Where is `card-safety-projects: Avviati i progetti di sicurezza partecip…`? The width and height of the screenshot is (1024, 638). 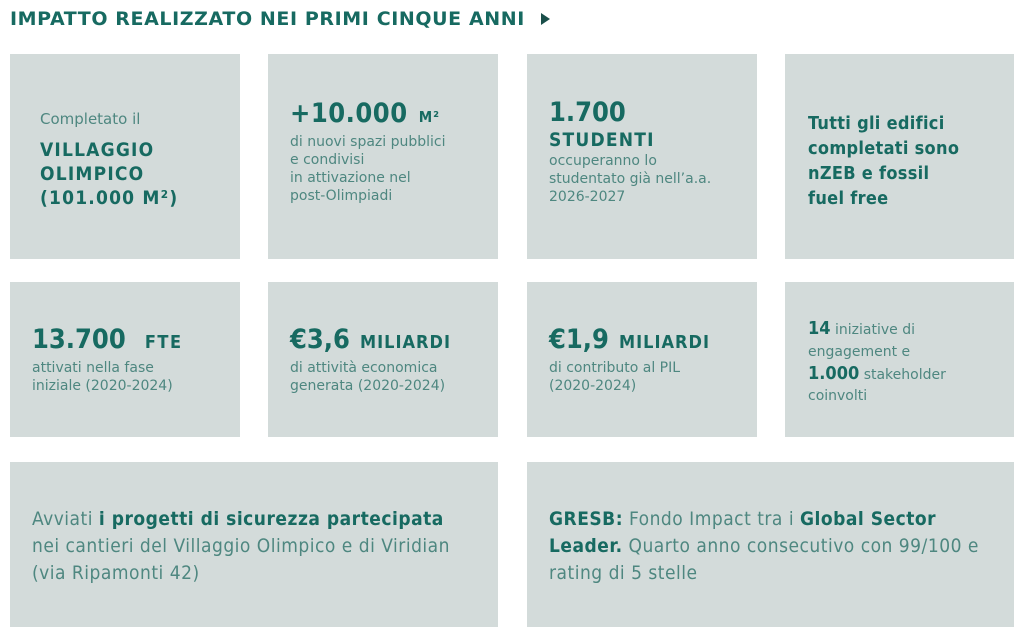 card-safety-projects: Avviati i progetti di sicurezza partecip… is located at coordinates (254, 544).